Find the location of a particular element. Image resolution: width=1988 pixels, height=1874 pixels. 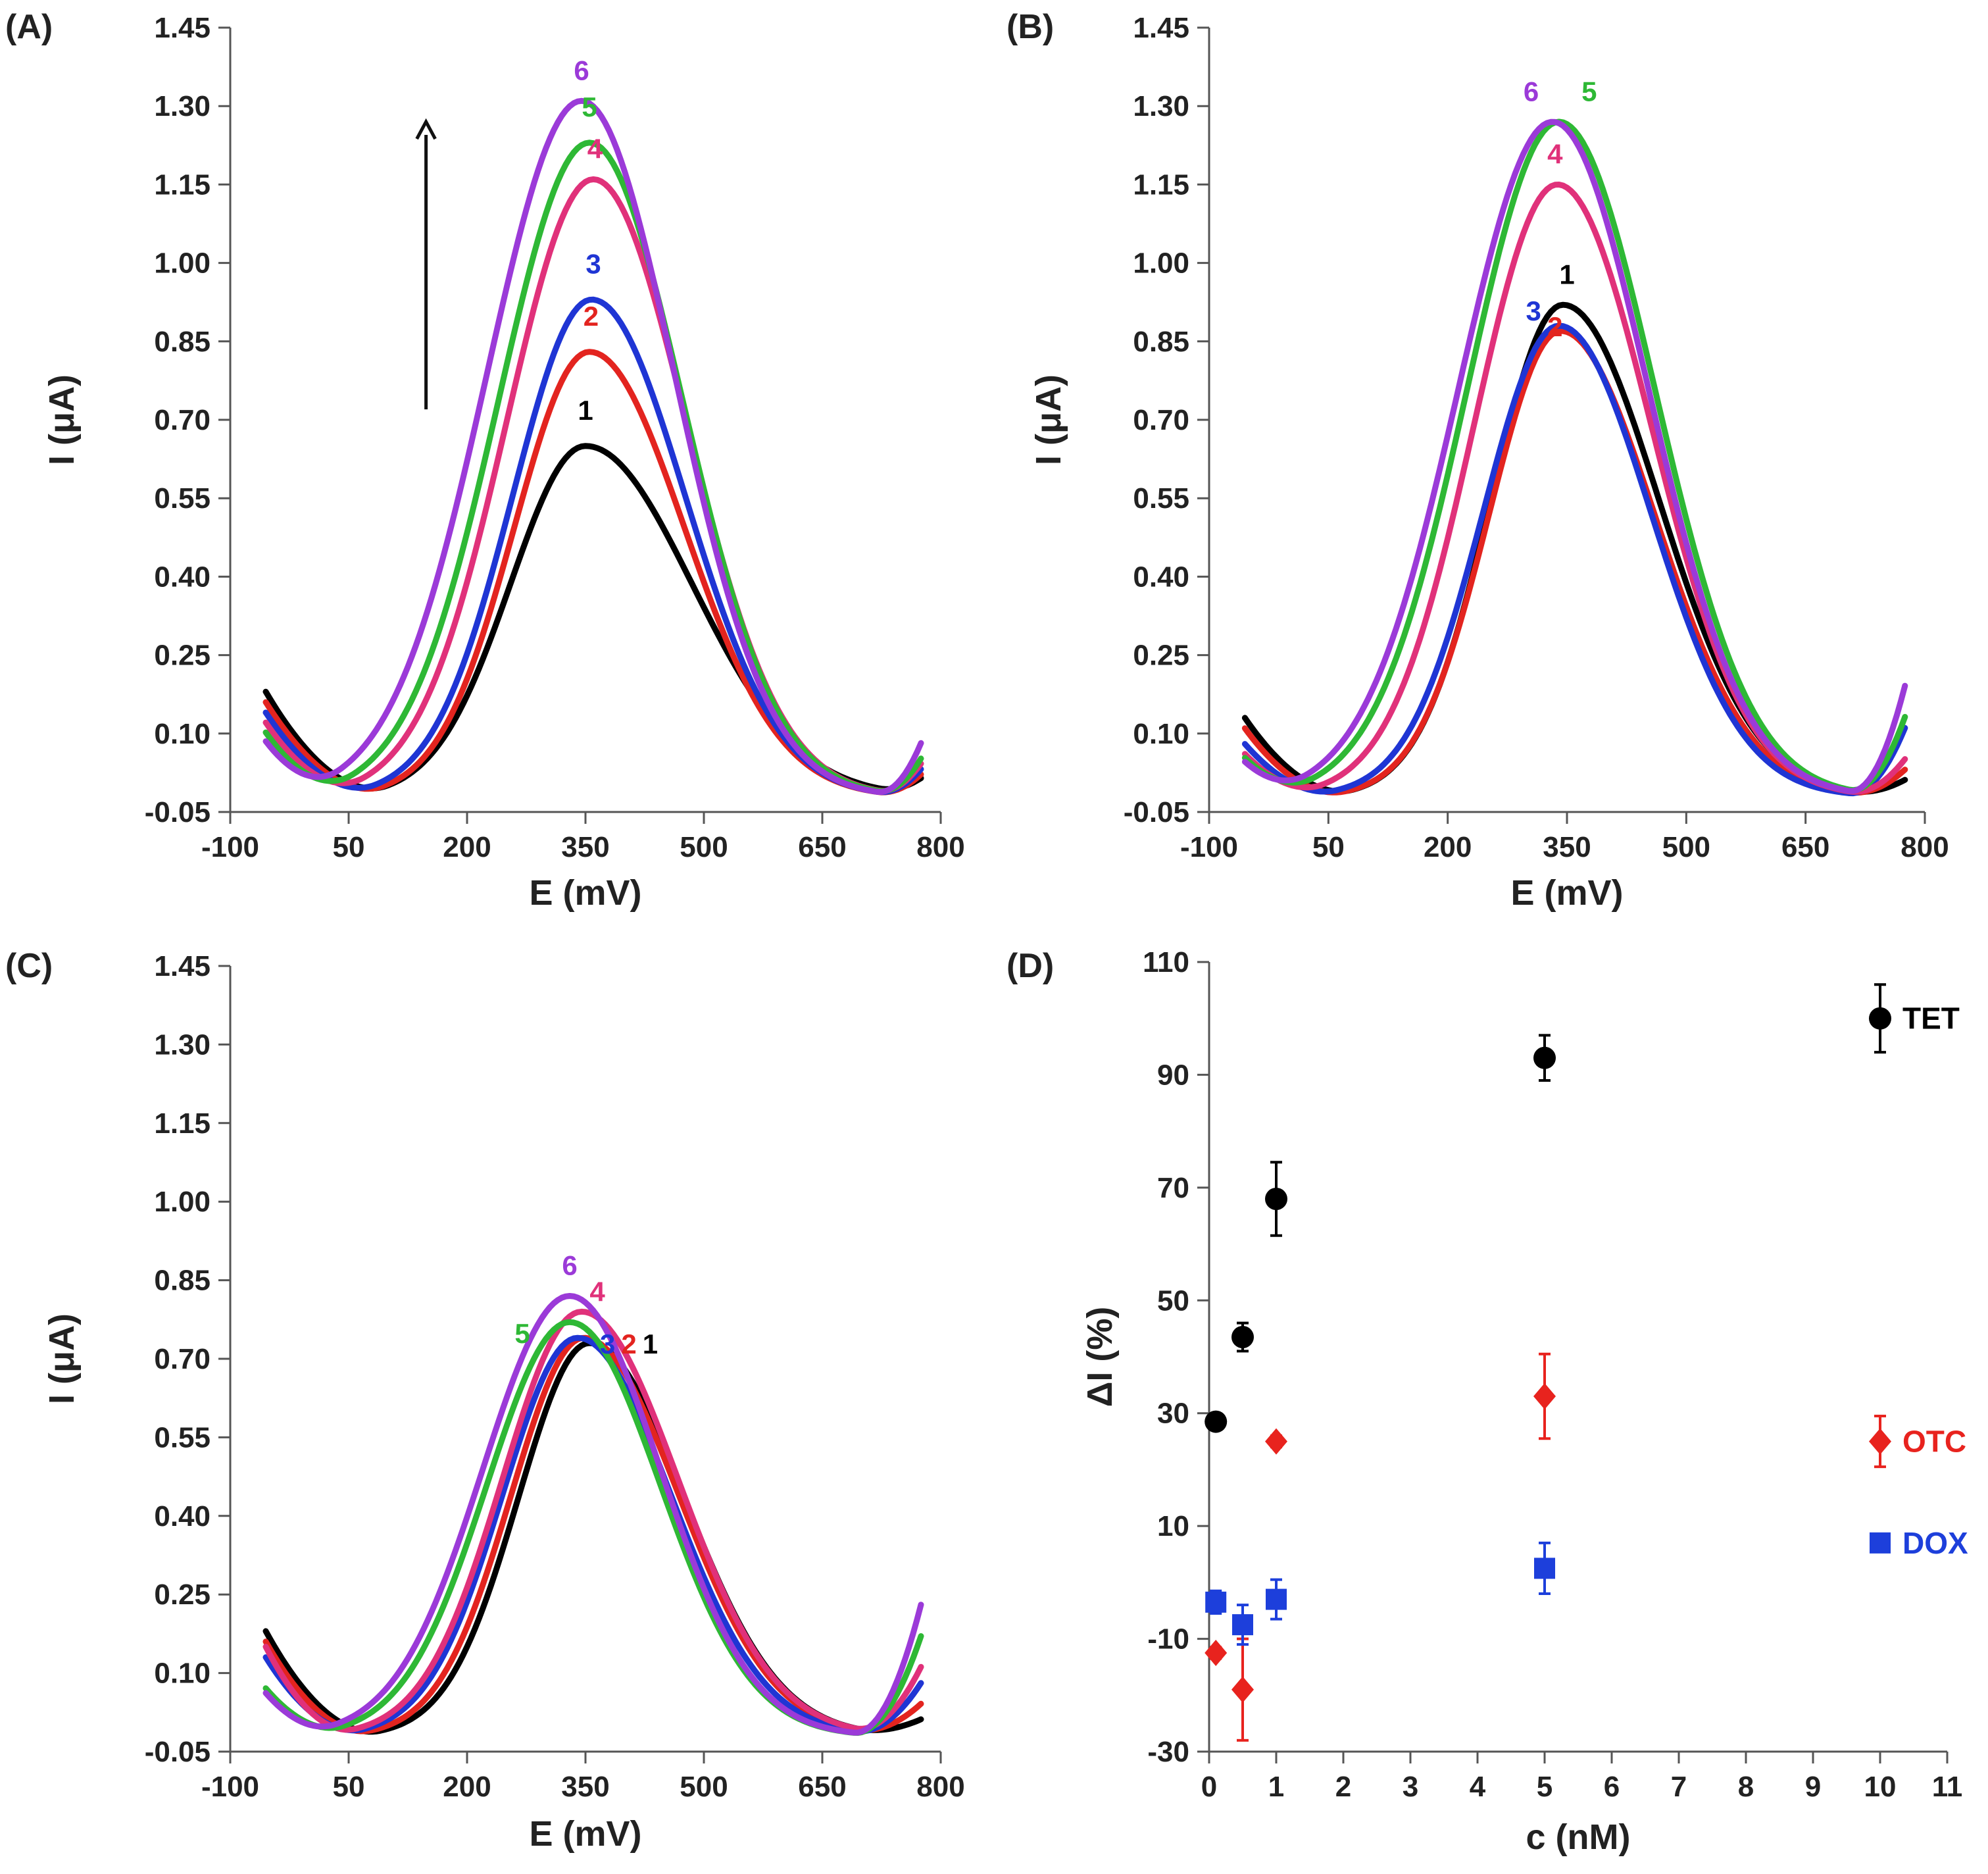

x-tick-label: 10 is located at coordinates (1880, 1787).